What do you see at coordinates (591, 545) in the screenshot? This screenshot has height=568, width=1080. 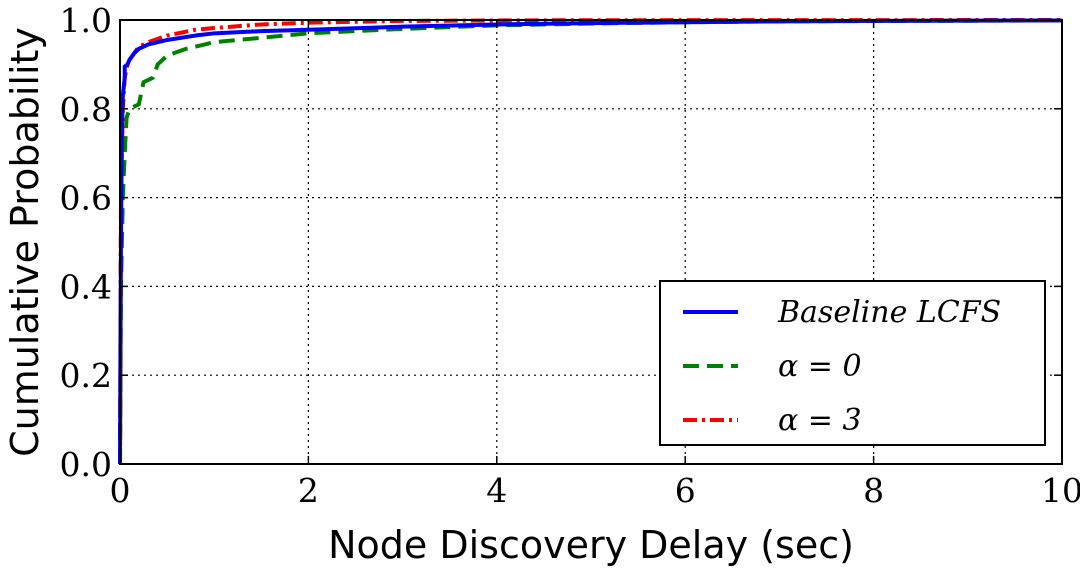 I see `x-axis-label: Node Discovery Delay (sec)` at bounding box center [591, 545].